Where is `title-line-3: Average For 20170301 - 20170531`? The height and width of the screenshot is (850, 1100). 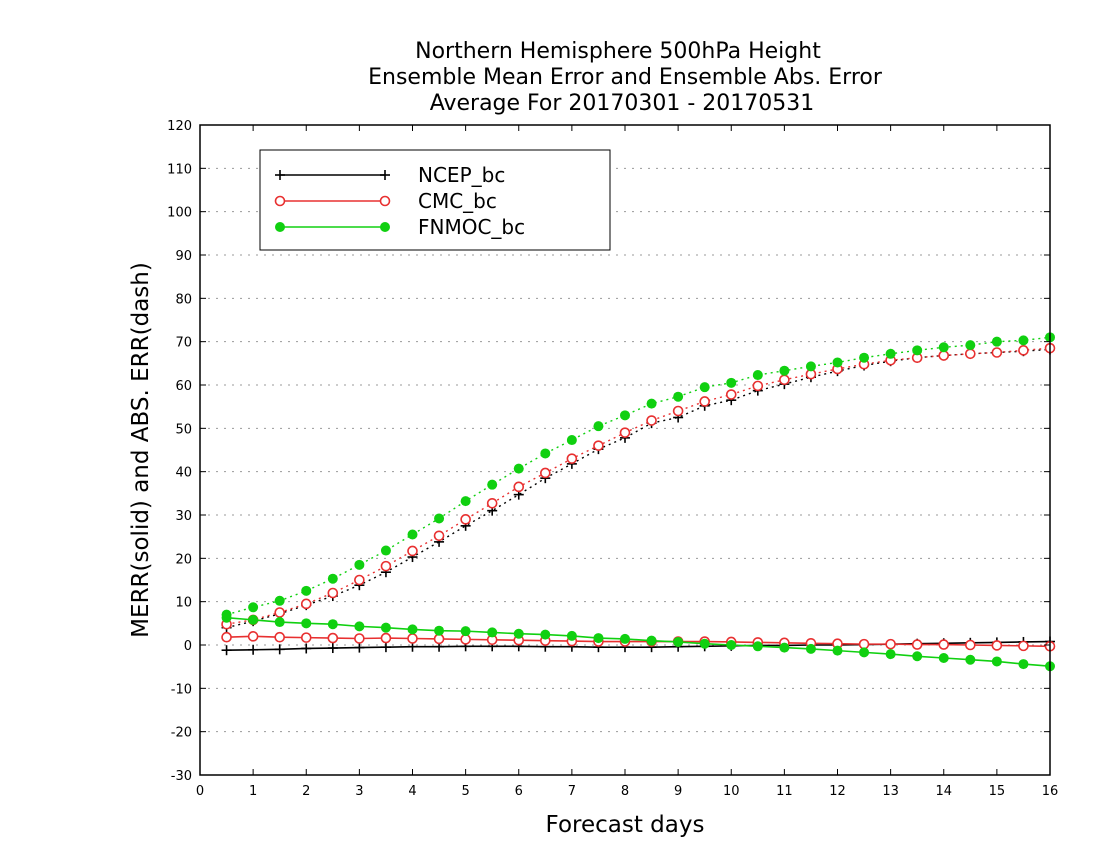
title-line-3: Average For 20170301 - 20170531 is located at coordinates (622, 103).